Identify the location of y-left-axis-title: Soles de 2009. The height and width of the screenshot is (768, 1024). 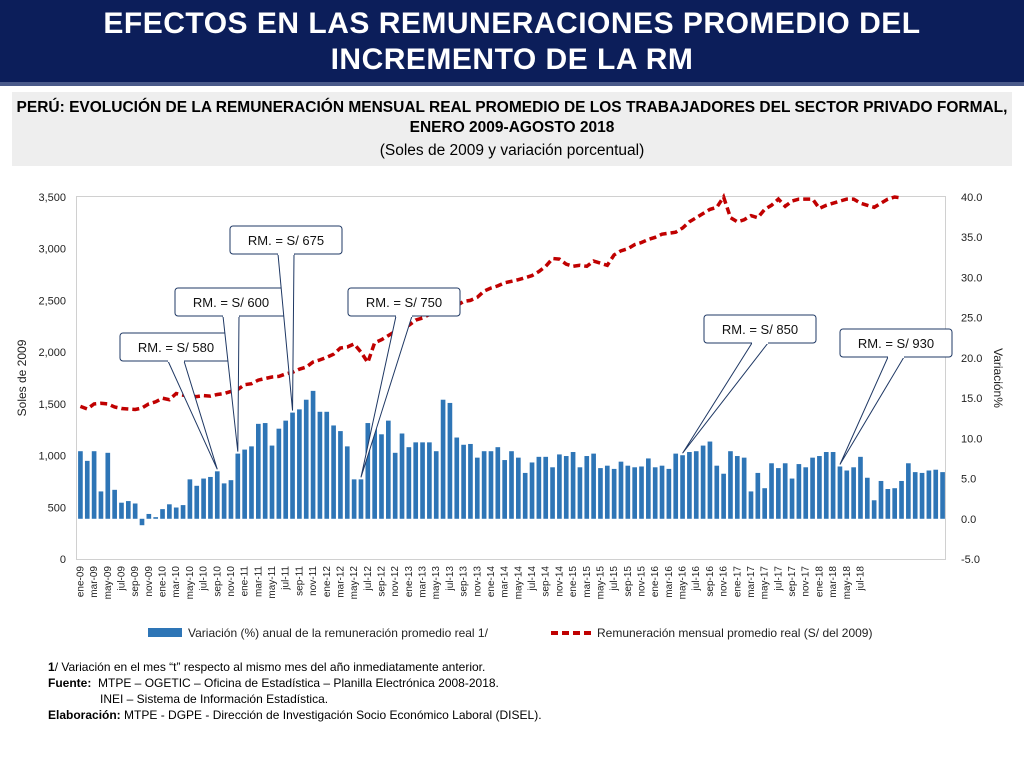
(22, 377).